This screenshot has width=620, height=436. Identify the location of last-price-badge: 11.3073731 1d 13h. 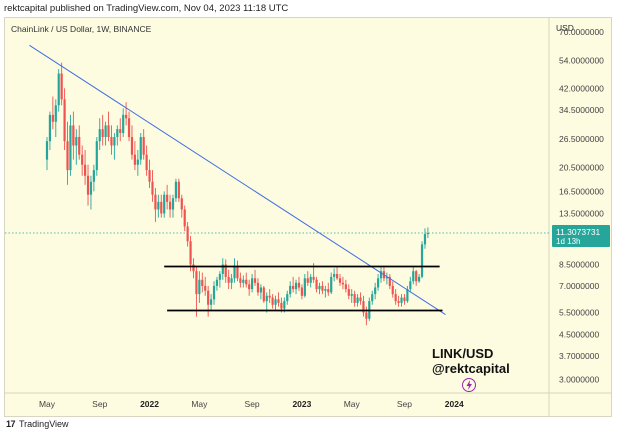
(581, 236).